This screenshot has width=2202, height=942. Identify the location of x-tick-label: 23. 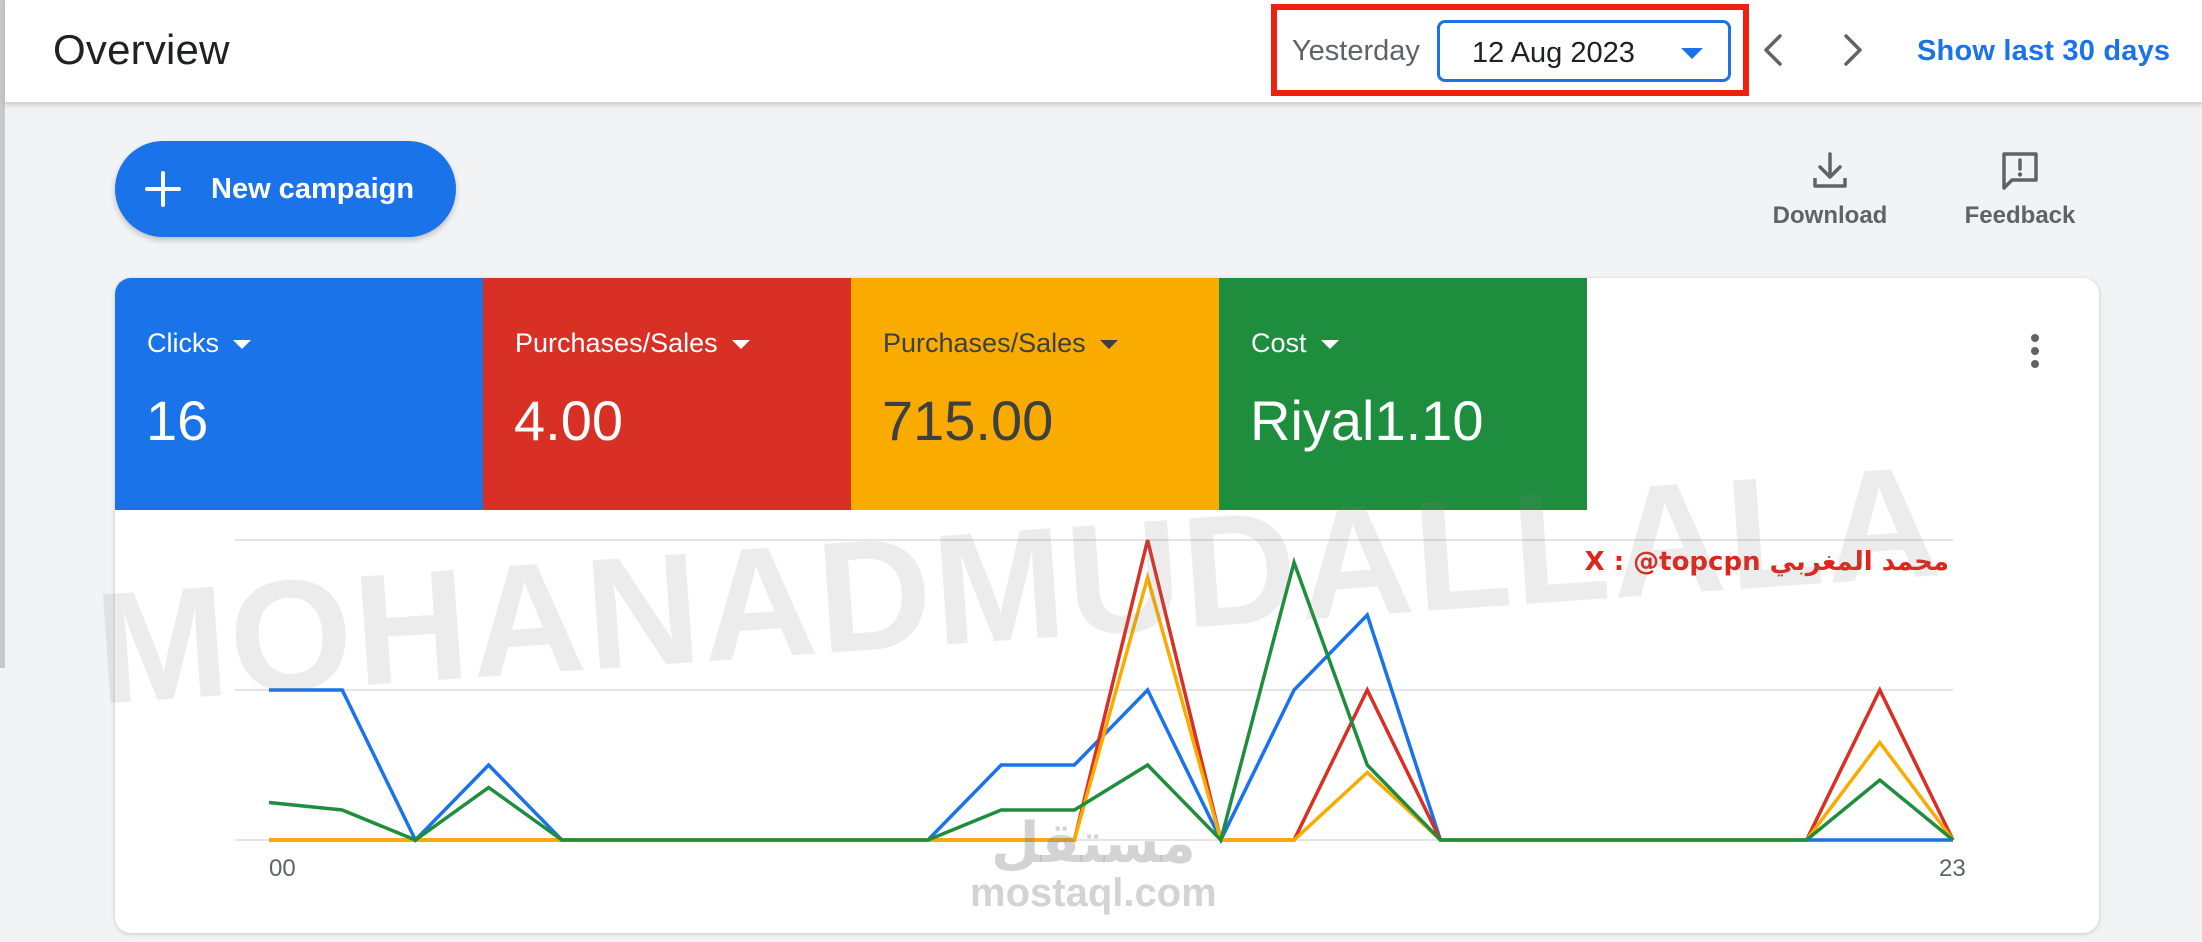
(1952, 868).